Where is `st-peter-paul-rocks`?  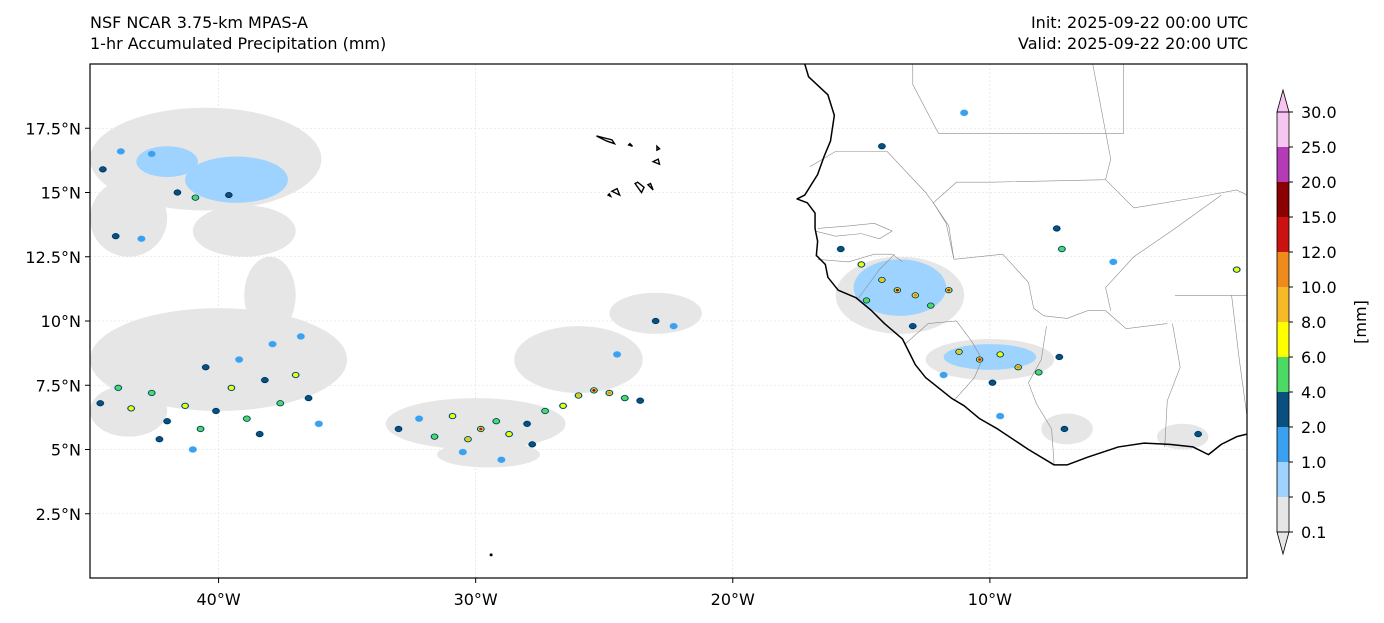 st-peter-paul-rocks is located at coordinates (491, 555).